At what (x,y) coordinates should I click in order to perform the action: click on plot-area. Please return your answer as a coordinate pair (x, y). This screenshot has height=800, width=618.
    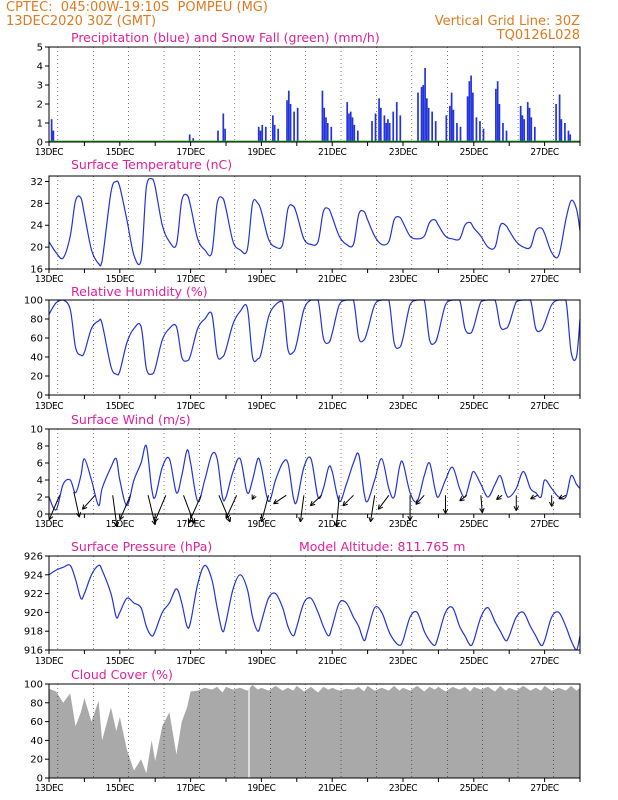
    Looking at the image, I should click on (314, 347).